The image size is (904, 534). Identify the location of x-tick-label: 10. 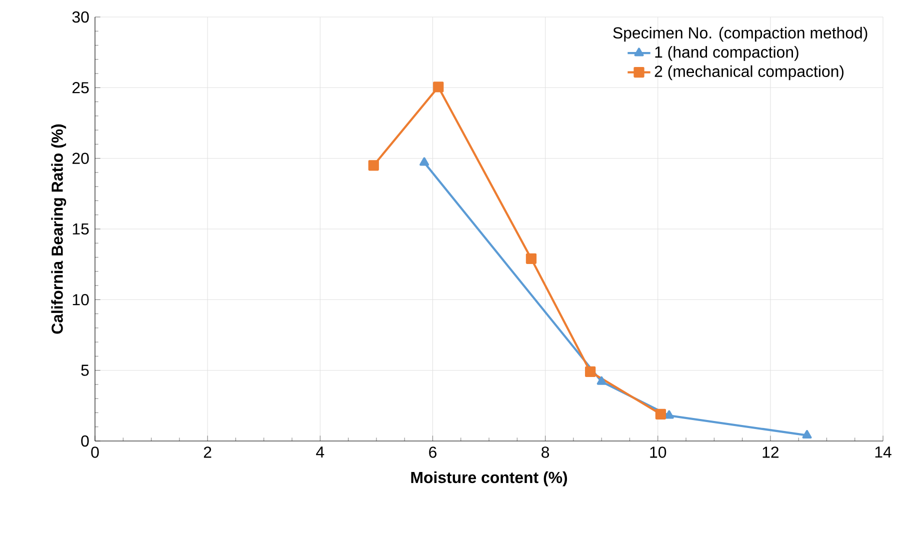
(658, 452).